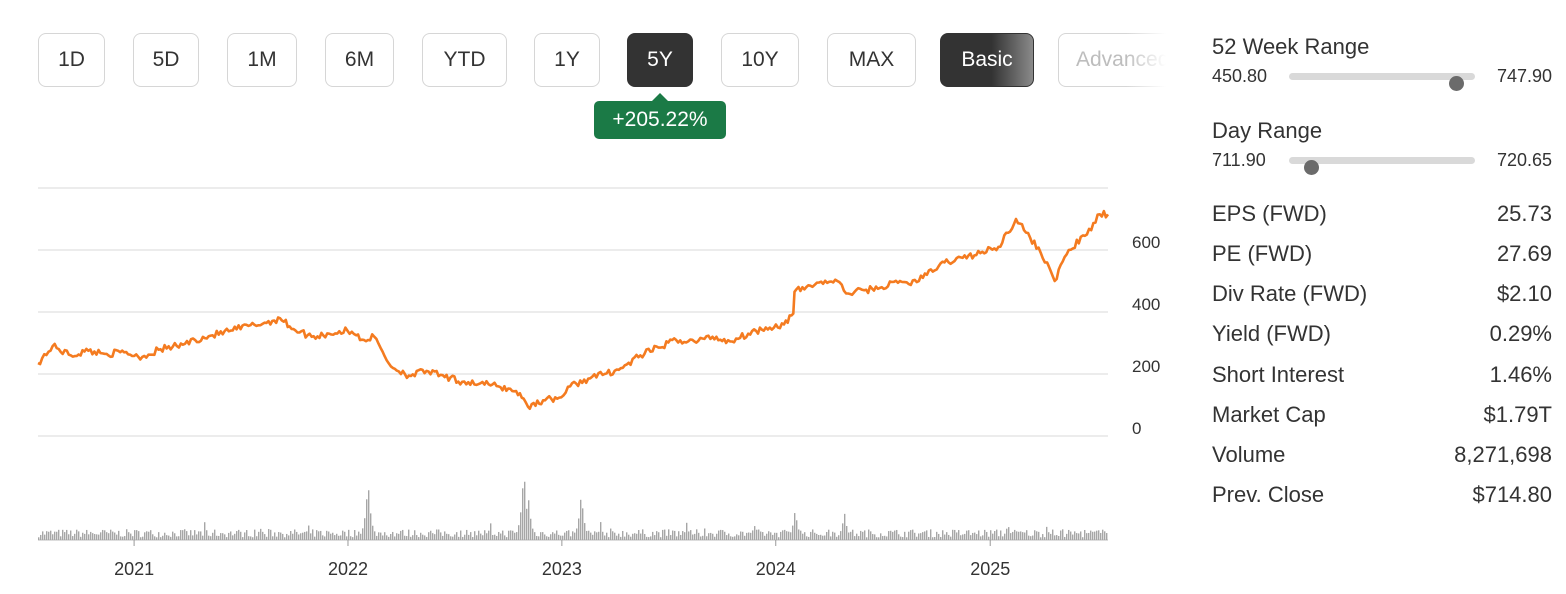 The image size is (1566, 594). What do you see at coordinates (1290, 293) in the screenshot?
I see `stat-label: Div Rate (FWD)` at bounding box center [1290, 293].